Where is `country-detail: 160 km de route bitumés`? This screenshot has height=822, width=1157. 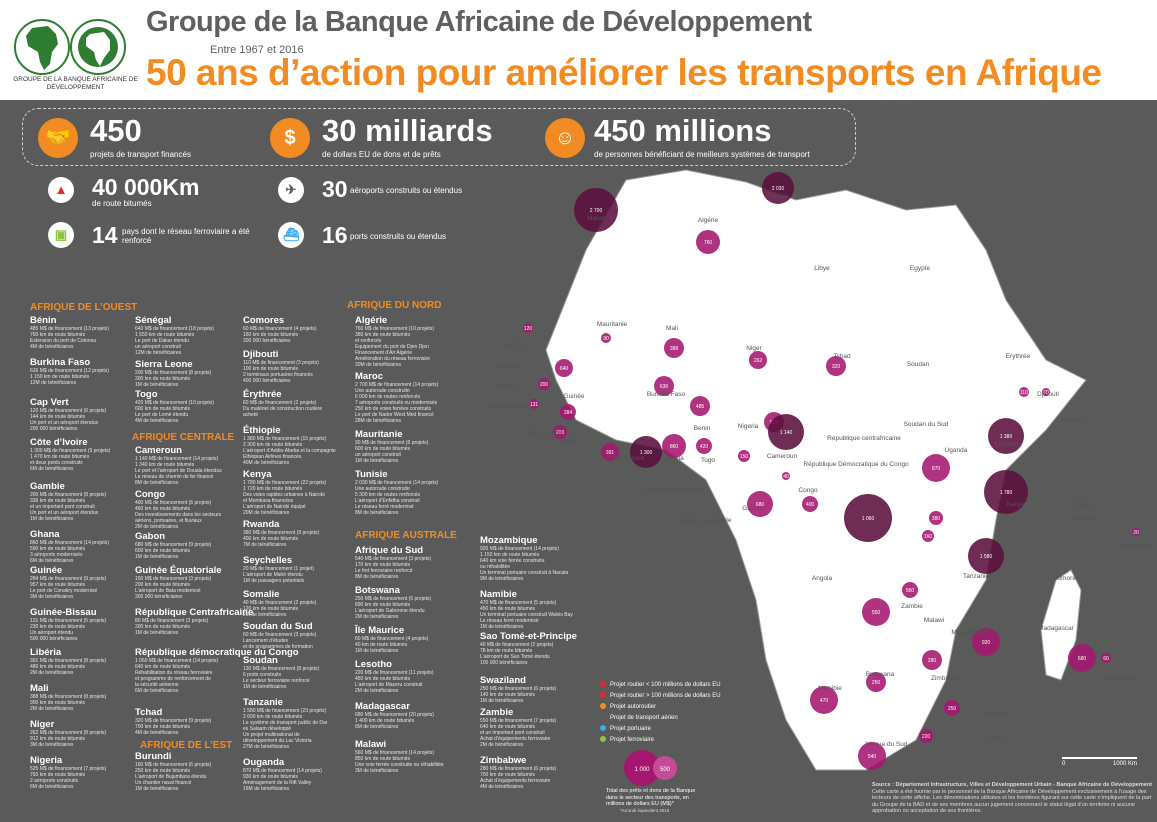 country-detail: 160 km de route bitumés is located at coordinates (271, 335).